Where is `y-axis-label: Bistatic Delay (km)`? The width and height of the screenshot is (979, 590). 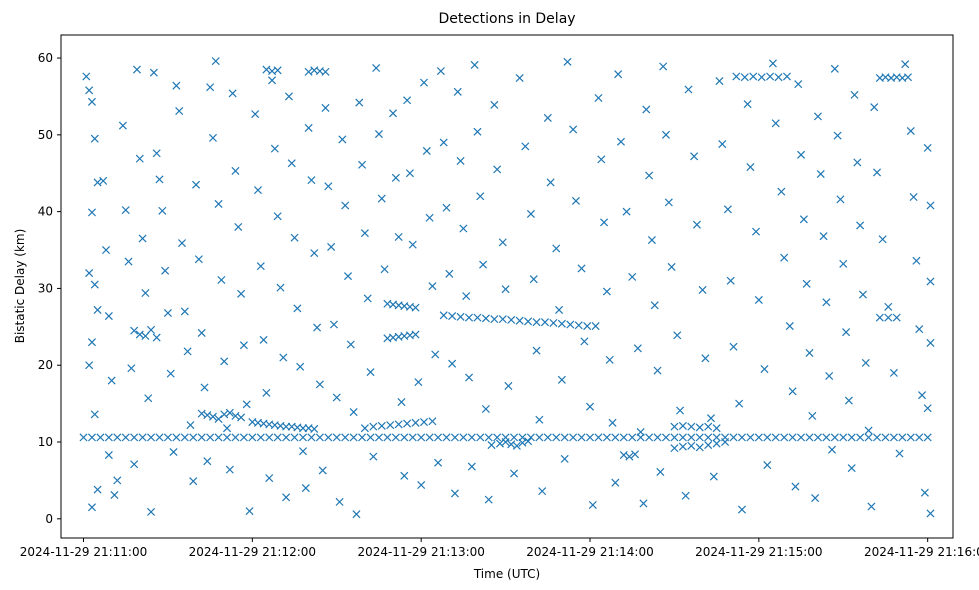
y-axis-label: Bistatic Delay (km) is located at coordinates (20, 286).